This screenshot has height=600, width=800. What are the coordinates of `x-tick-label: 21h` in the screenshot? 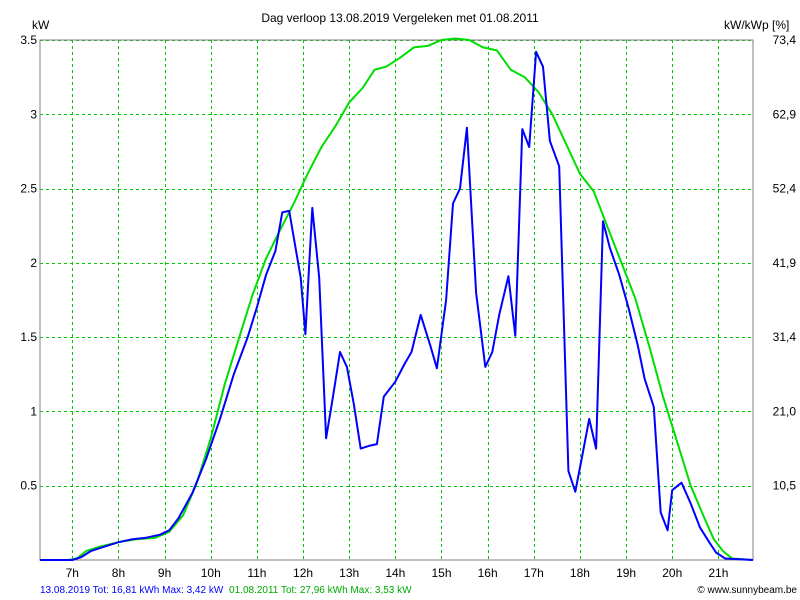 It's located at (718, 573).